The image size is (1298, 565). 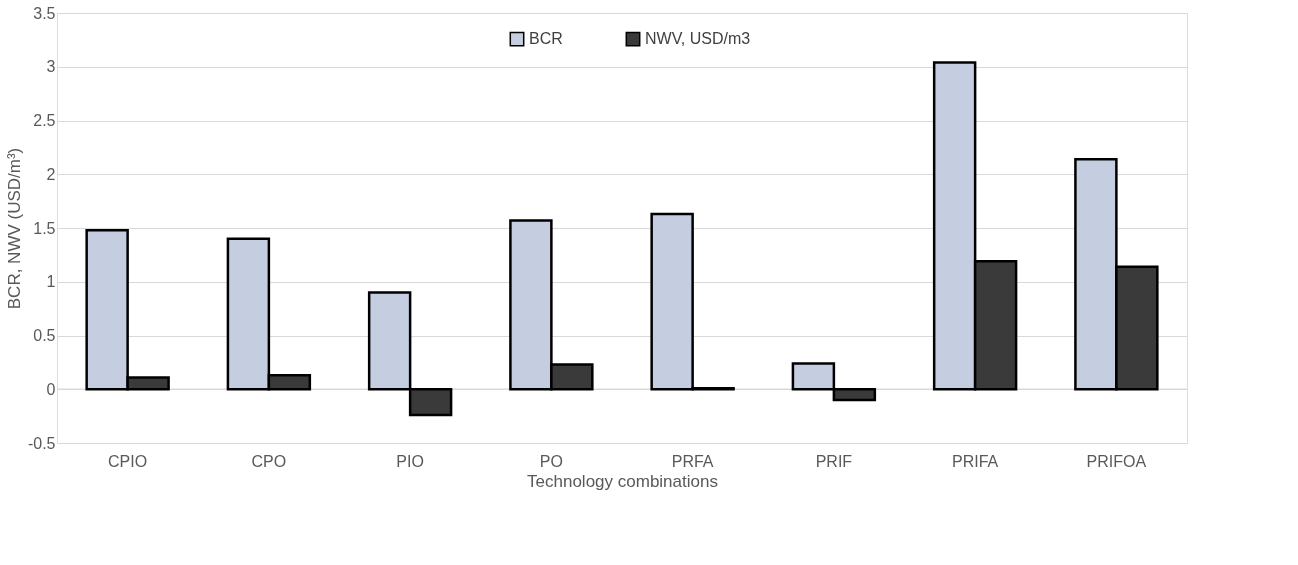 What do you see at coordinates (51, 282) in the screenshot?
I see `y-tick-label: 1` at bounding box center [51, 282].